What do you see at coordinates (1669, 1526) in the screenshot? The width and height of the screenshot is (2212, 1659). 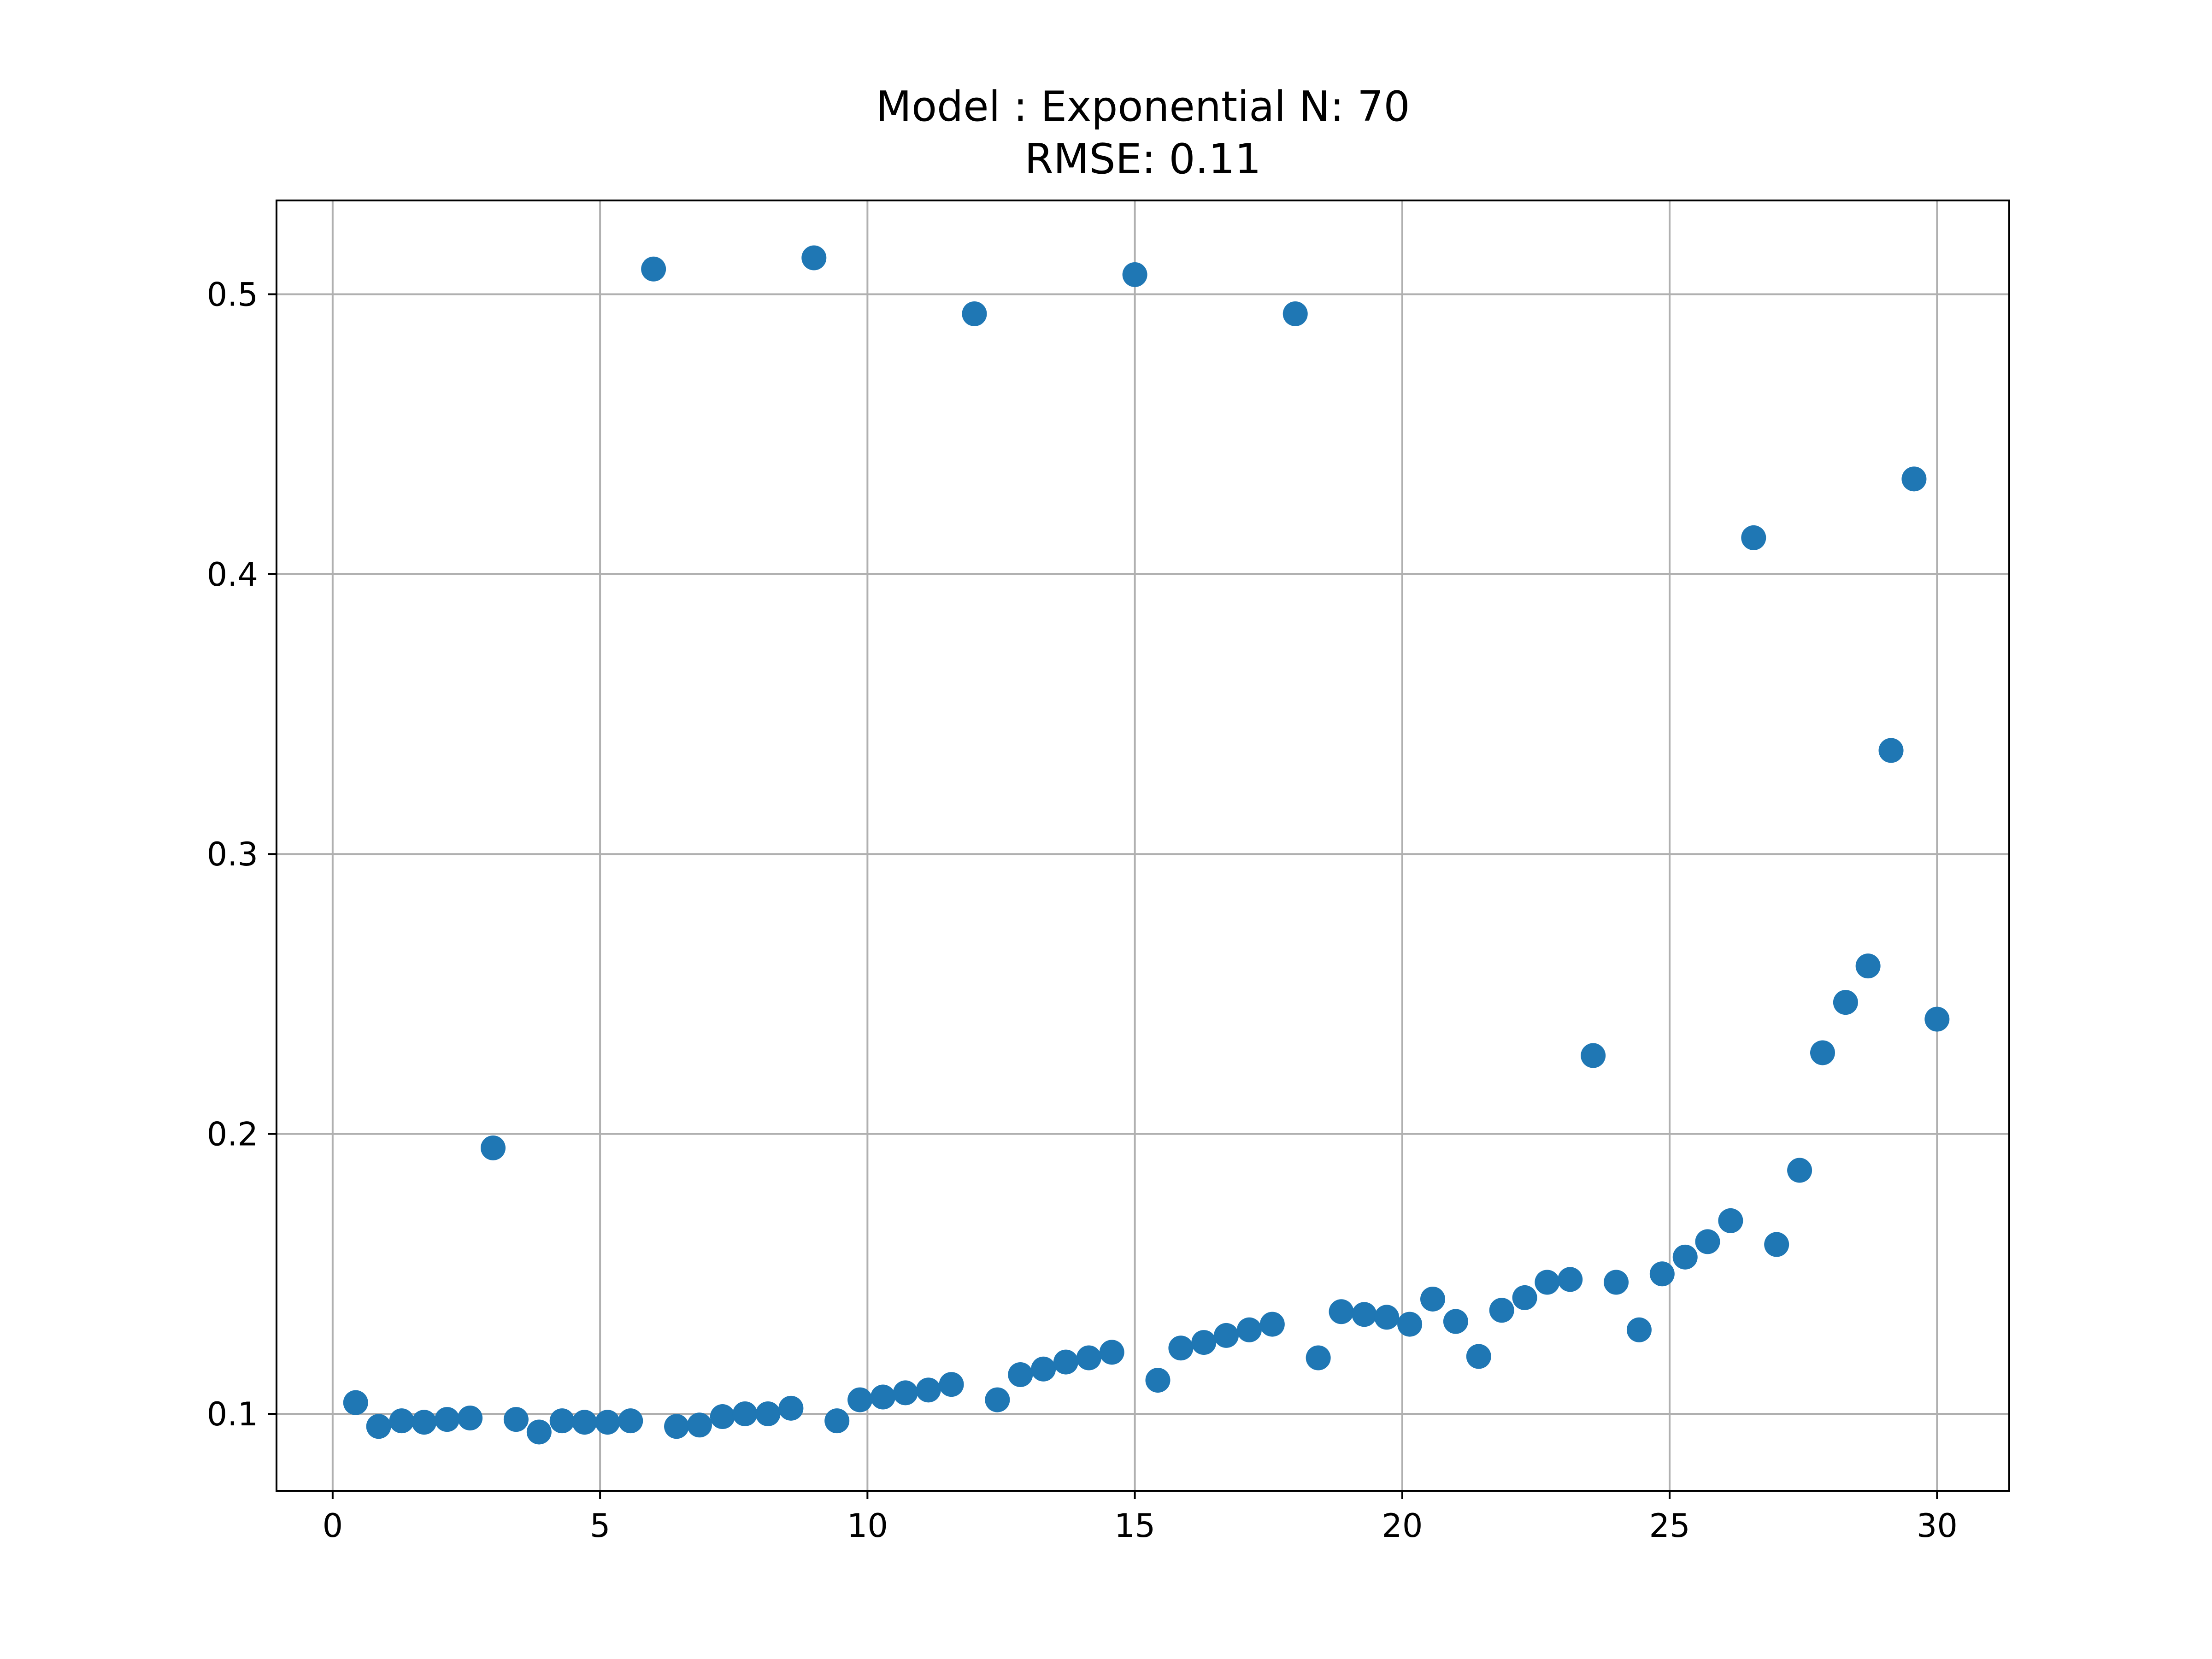 I see `x-tick-label: 25` at bounding box center [1669, 1526].